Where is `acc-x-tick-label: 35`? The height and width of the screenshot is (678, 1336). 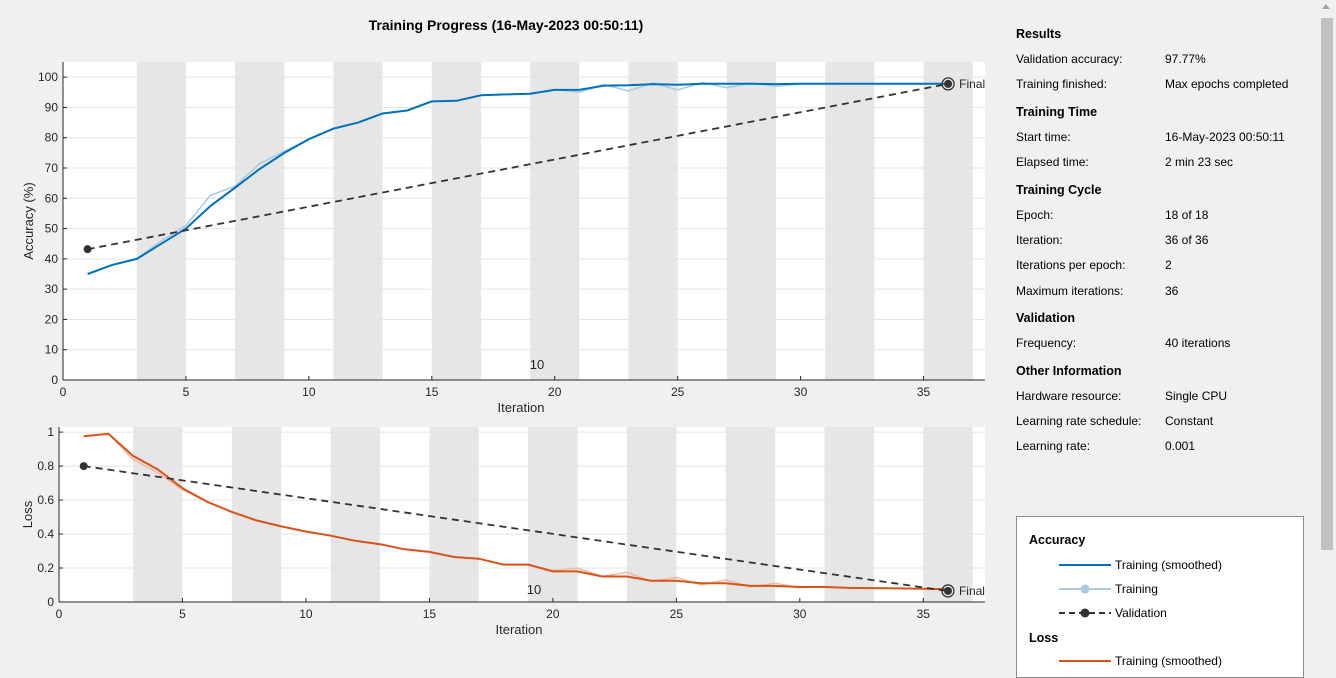
acc-x-tick-label: 35 is located at coordinates (924, 392).